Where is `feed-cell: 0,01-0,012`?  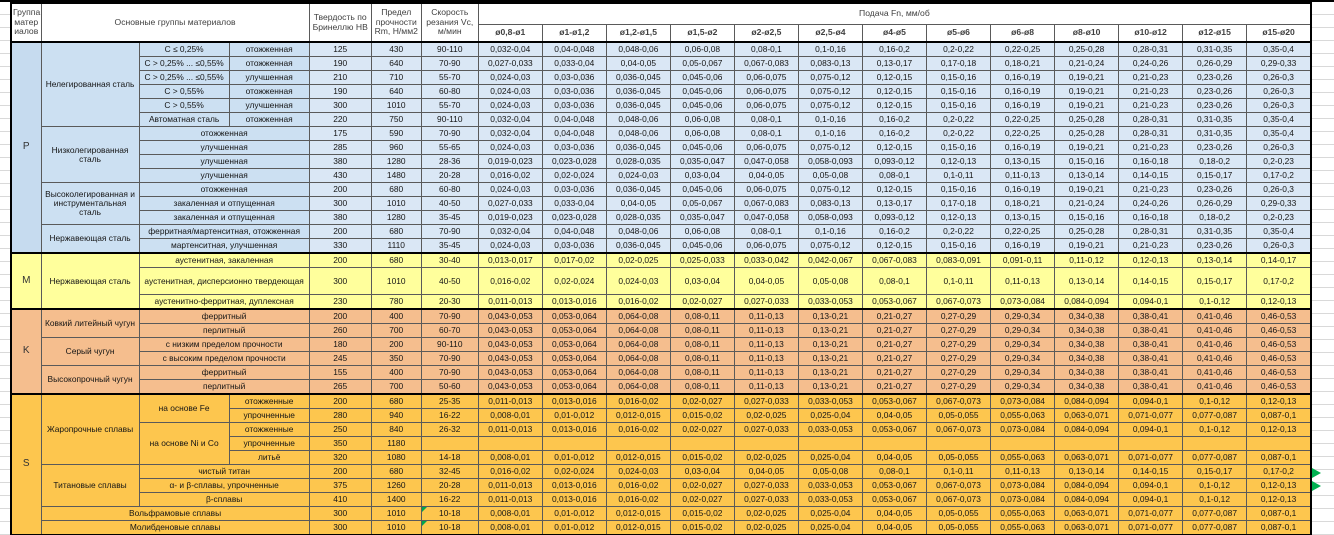
feed-cell: 0,01-0,012 is located at coordinates (574, 457).